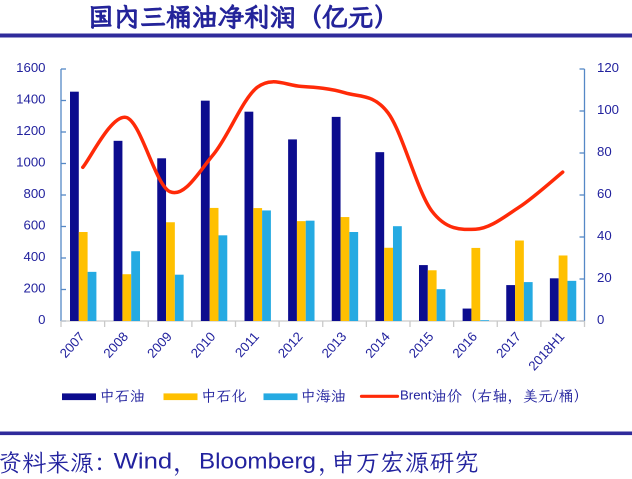 The height and width of the screenshot is (479, 632). What do you see at coordinates (604, 151) in the screenshot?
I see `svg-text: 80` at bounding box center [604, 151].